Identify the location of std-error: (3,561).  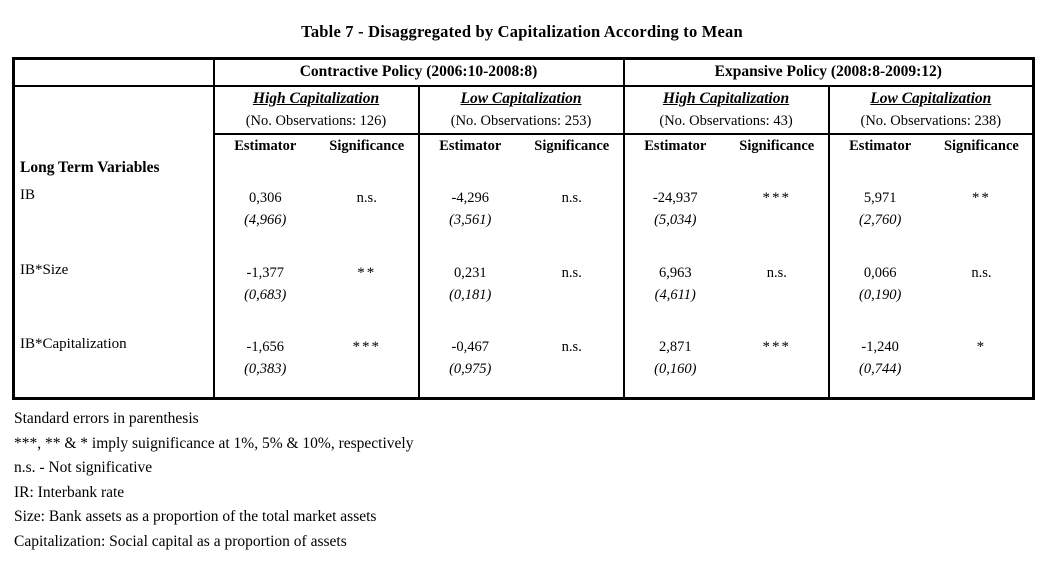
(470, 219).